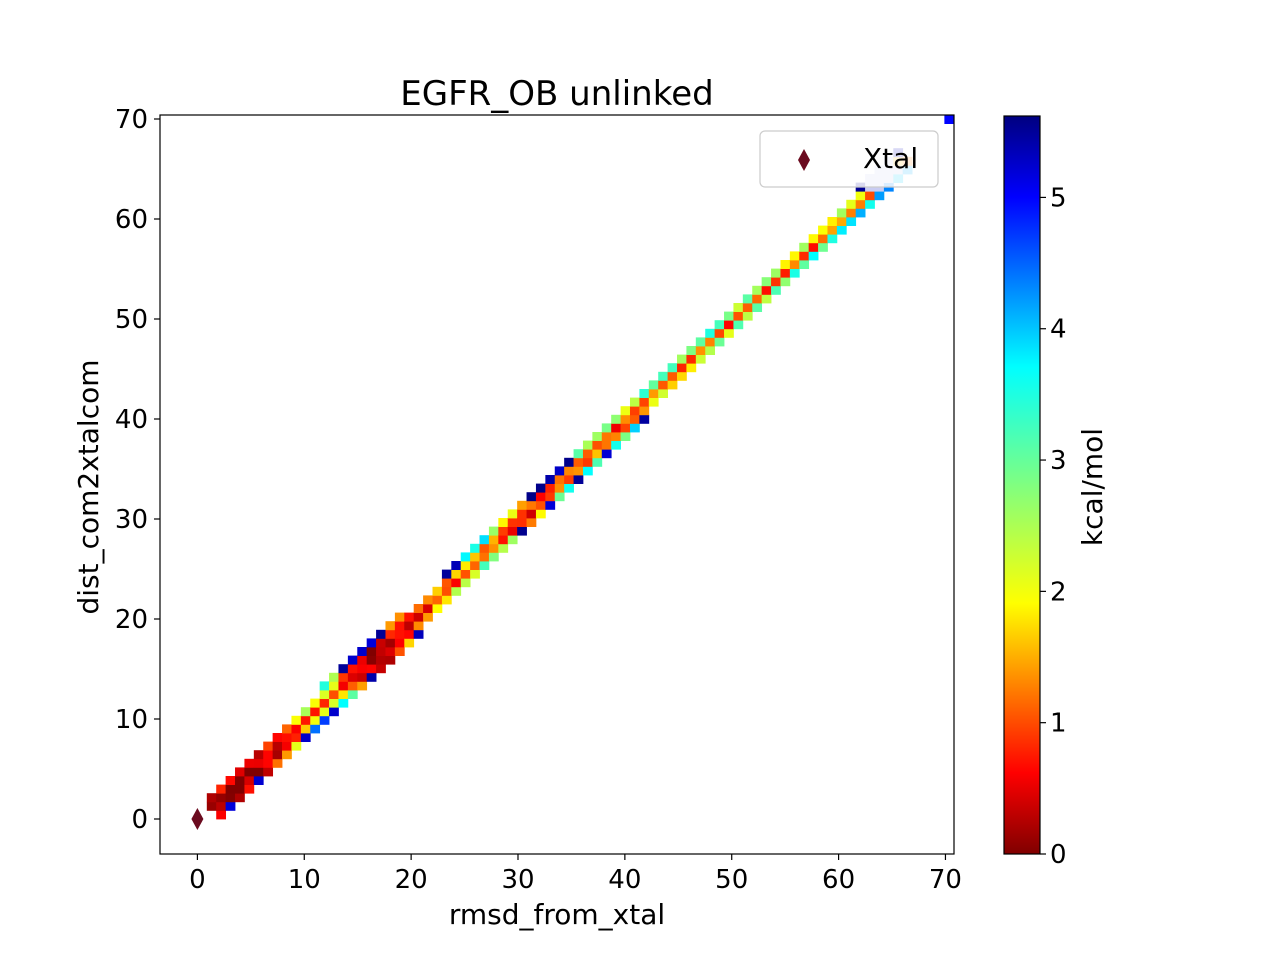  Describe the element at coordinates (1058, 461) in the screenshot. I see `colorbar-tick-label-3: 3` at that location.